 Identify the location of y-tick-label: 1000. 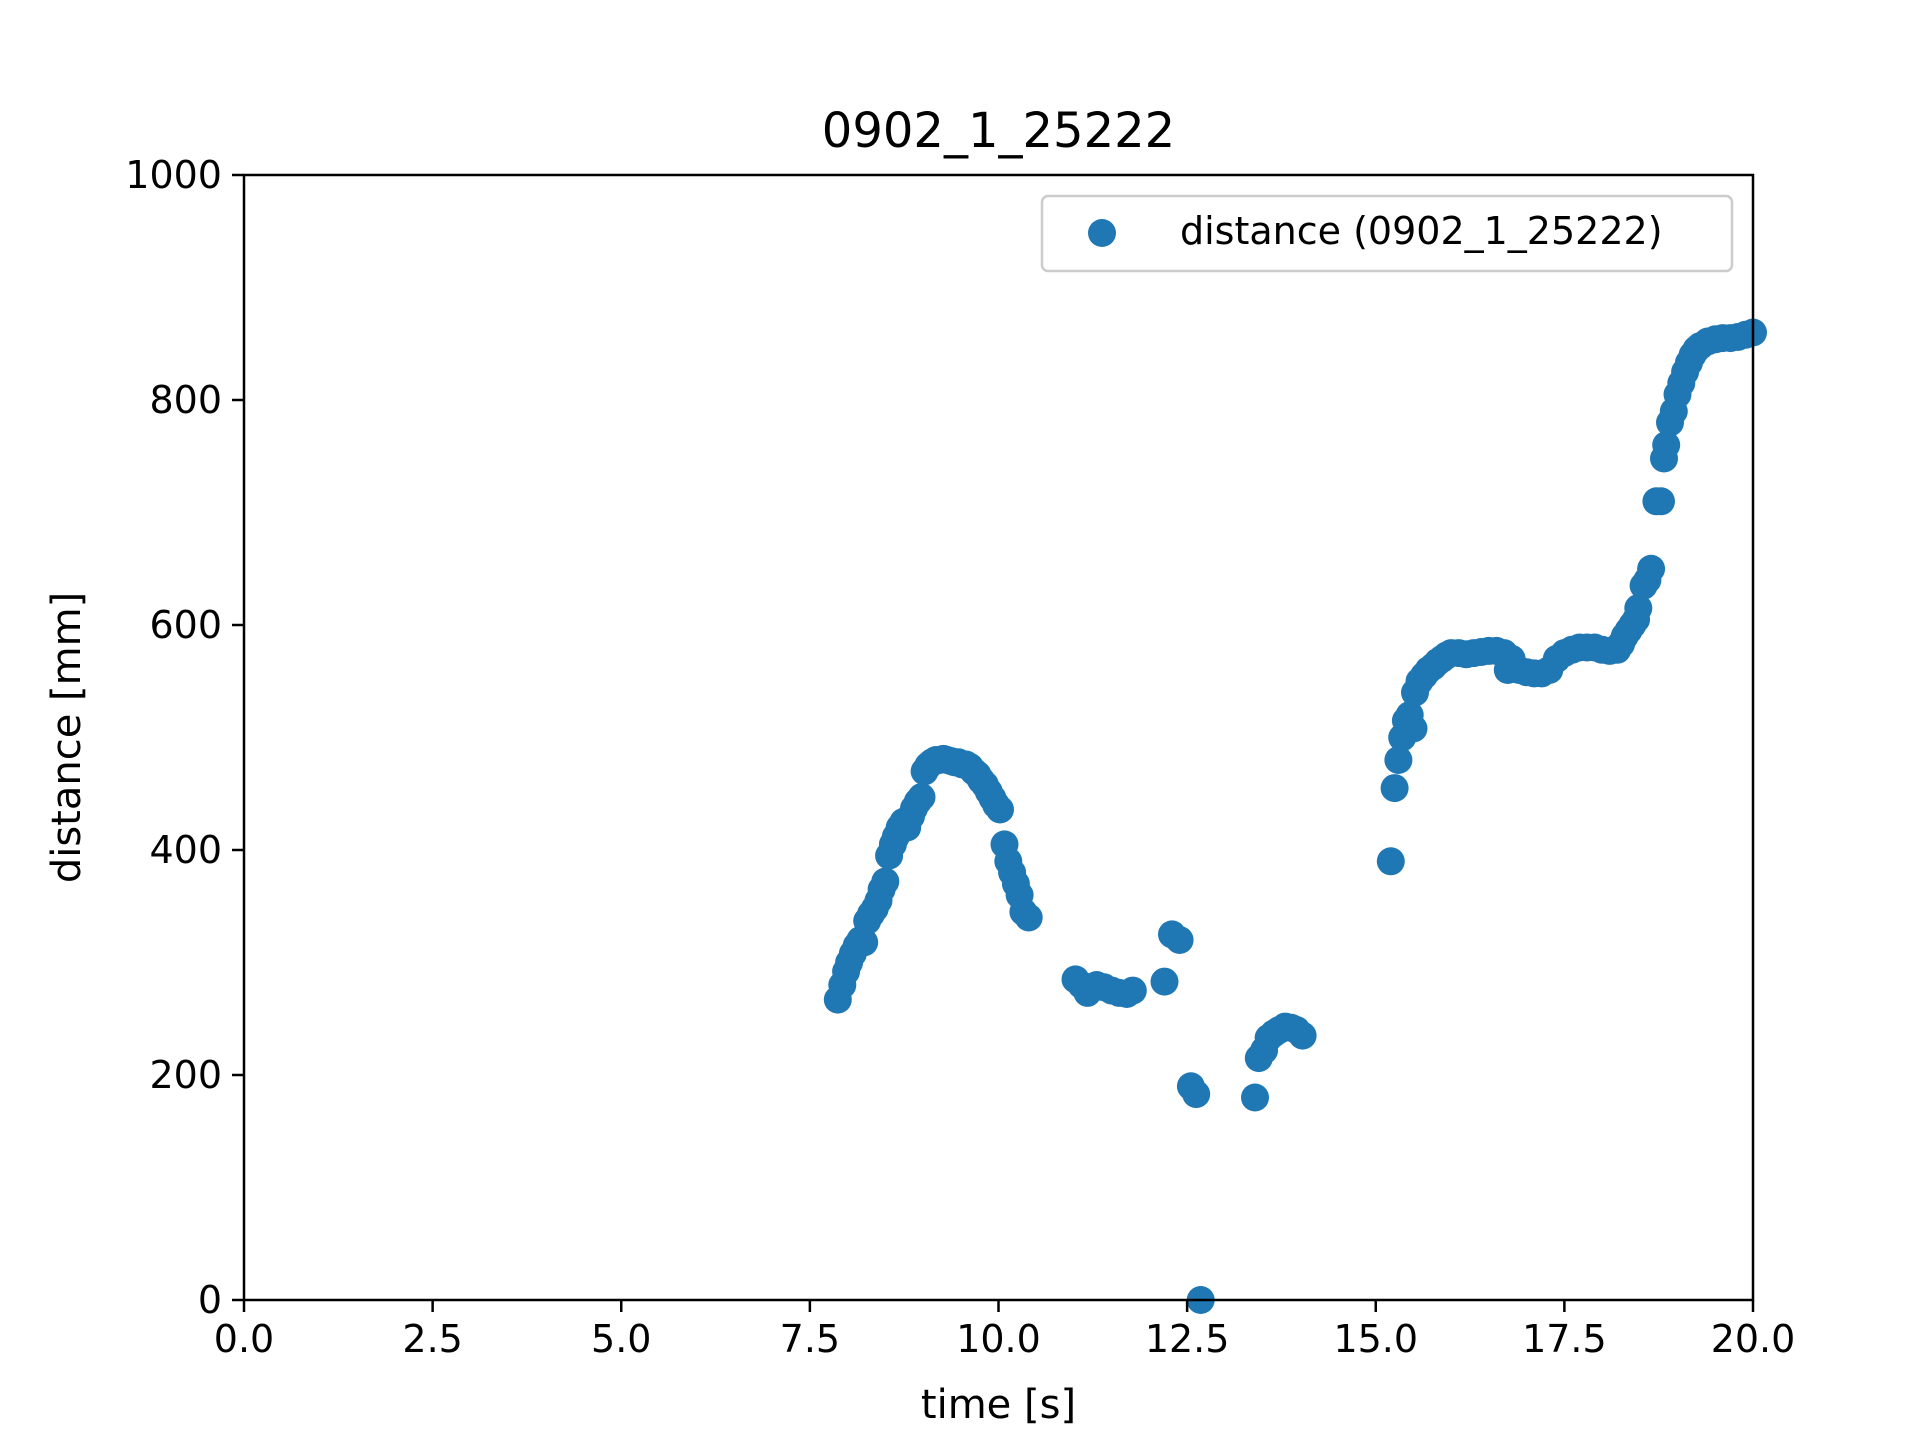
(173, 175).